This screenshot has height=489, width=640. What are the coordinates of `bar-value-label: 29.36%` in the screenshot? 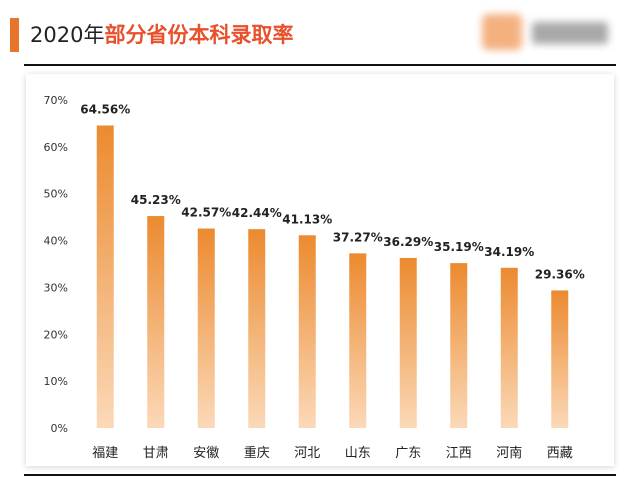 It's located at (560, 274).